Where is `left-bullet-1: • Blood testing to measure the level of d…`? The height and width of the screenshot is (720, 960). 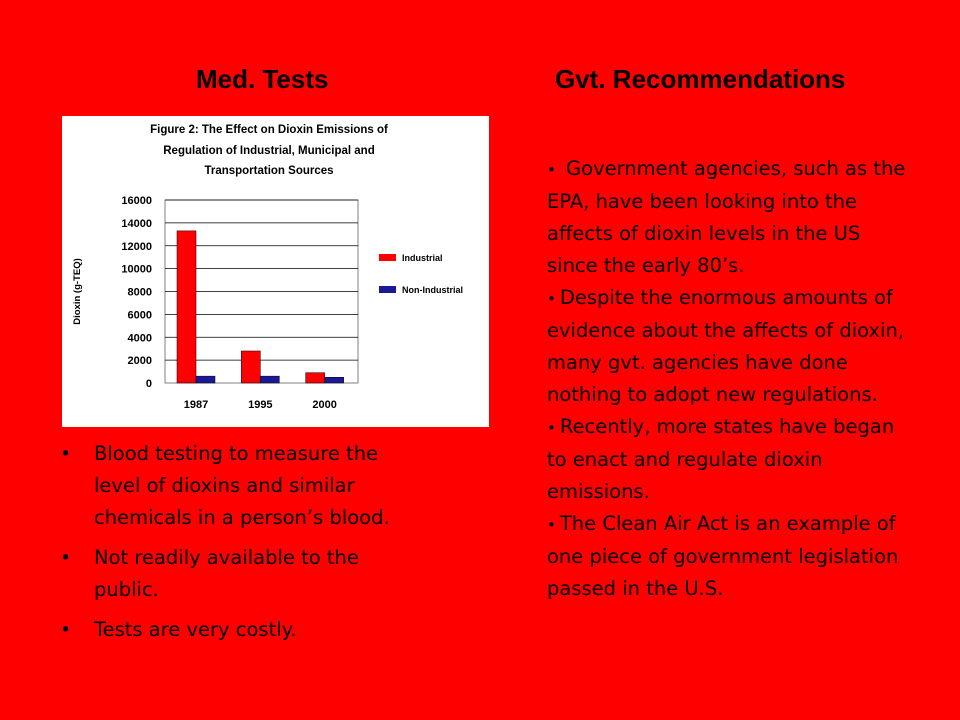
left-bullet-1: • Blood testing to measure the level of d… is located at coordinates (243, 486).